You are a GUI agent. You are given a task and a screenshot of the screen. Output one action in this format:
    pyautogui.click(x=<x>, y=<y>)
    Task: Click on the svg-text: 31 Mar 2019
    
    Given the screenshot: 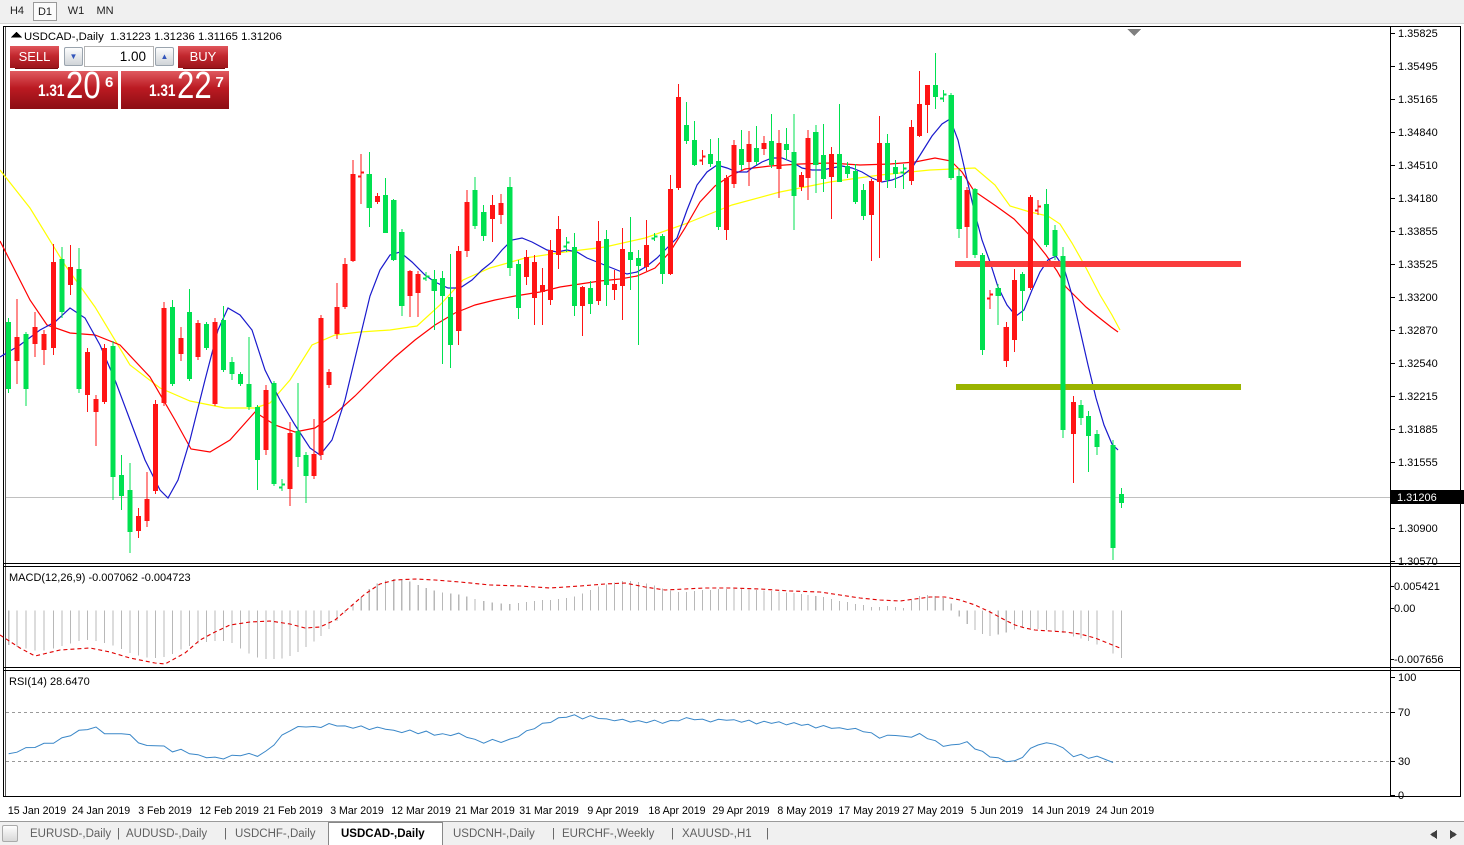 What is the action you would take?
    pyautogui.click(x=549, y=811)
    